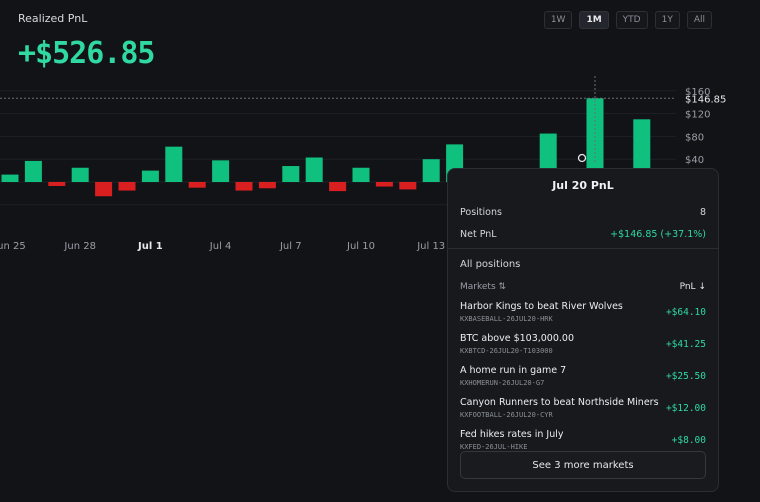 The image size is (760, 502). What do you see at coordinates (512, 434) in the screenshot?
I see `market-name: Fed hikes rates in July` at bounding box center [512, 434].